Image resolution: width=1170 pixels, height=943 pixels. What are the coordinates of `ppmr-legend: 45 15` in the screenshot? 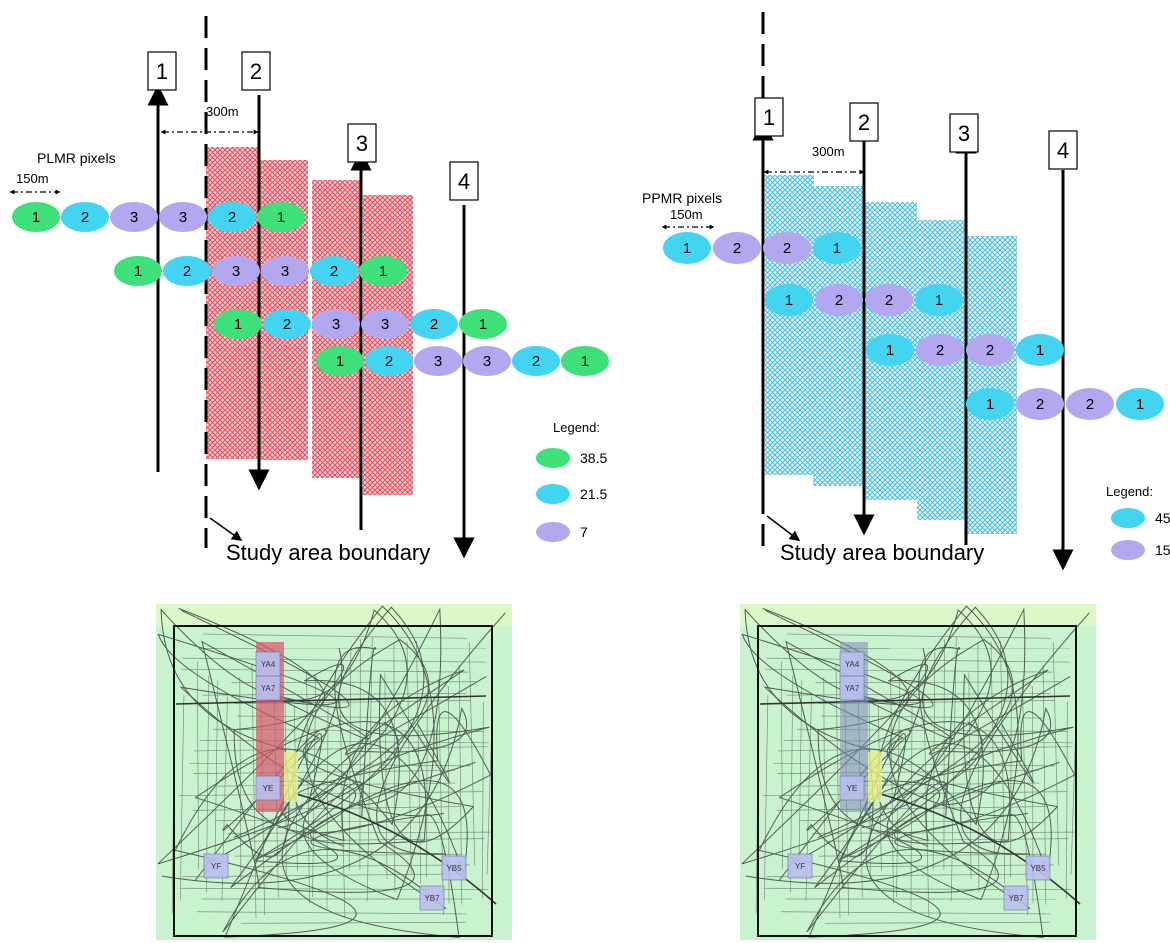 It's located at (1140, 534).